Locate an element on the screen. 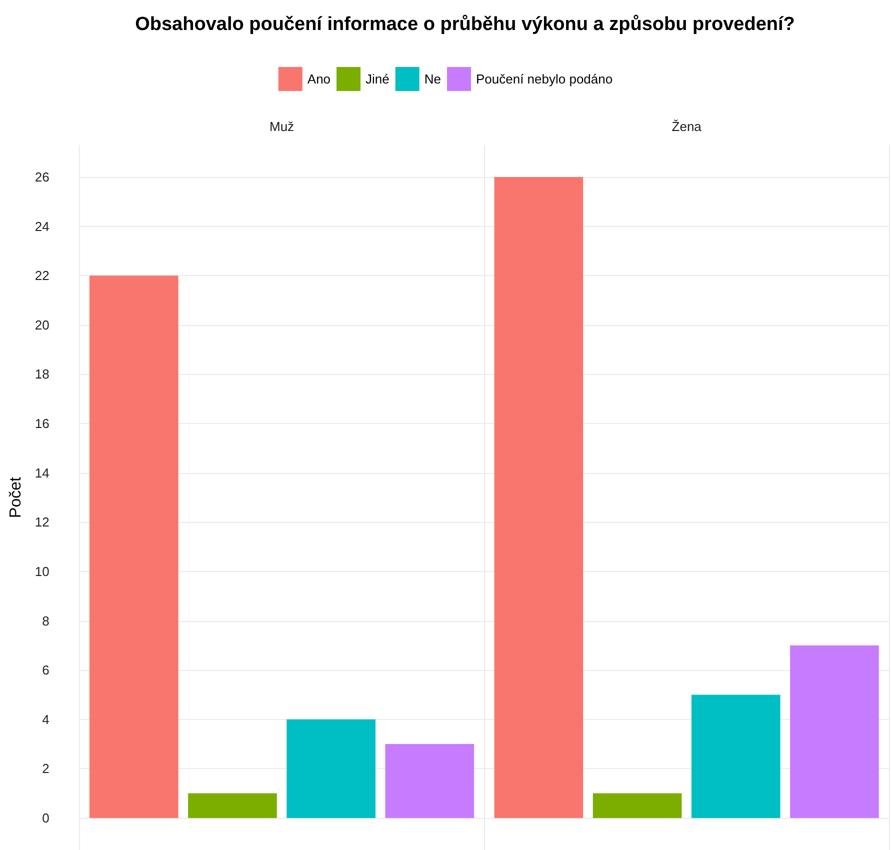 This screenshot has width=891, height=850. y-tick-label: 8 is located at coordinates (46, 620).